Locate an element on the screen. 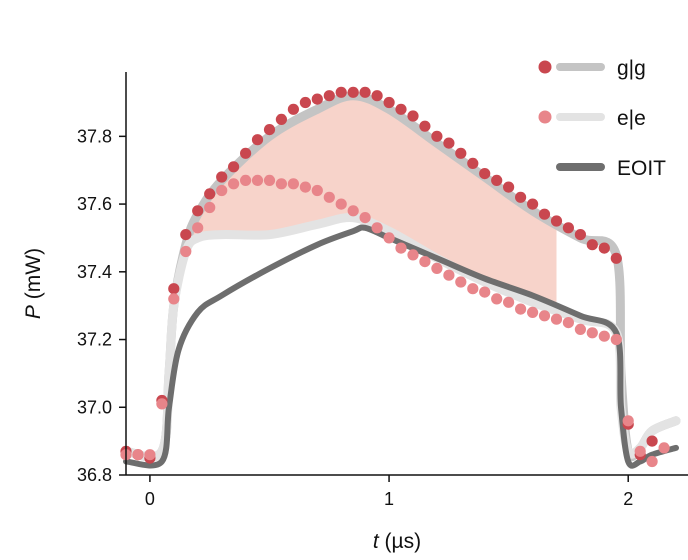 This screenshot has height=560, width=688. y-tick-label: 37.6 is located at coordinates (94, 204).